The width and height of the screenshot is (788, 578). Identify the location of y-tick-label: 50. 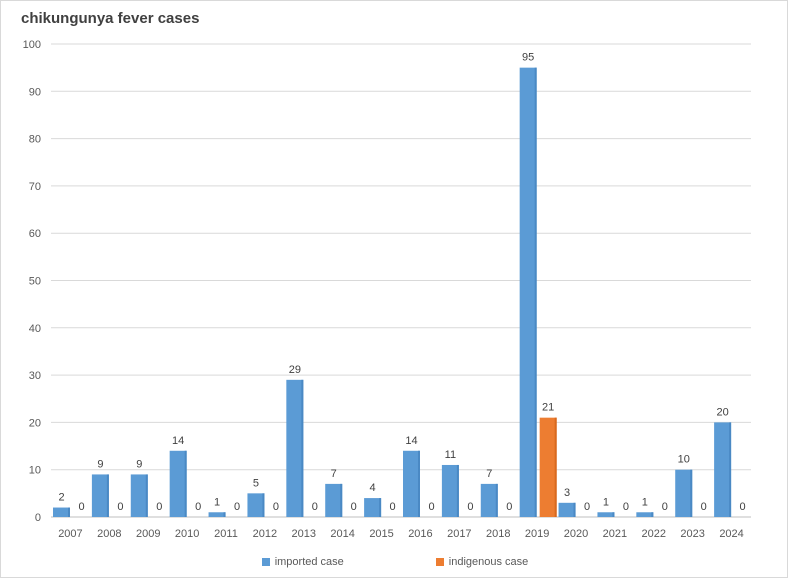
(35, 282).